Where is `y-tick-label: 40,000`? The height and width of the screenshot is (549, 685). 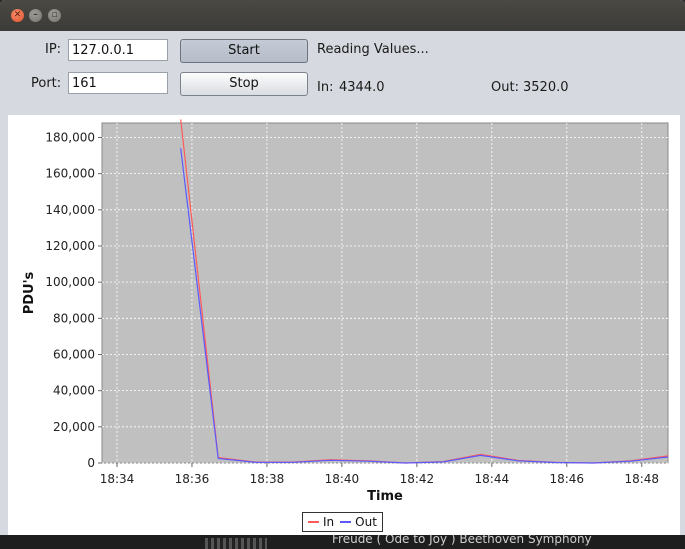 y-tick-label: 40,000 is located at coordinates (74, 391).